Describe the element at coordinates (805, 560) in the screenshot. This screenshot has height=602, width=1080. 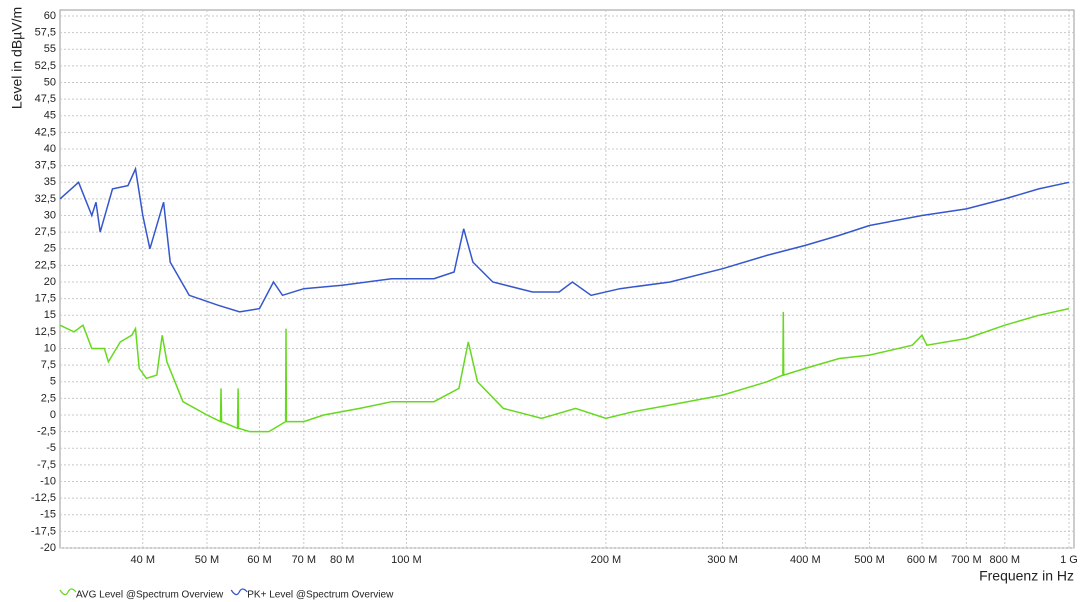
I see `x-tick-label: 400 M` at that location.